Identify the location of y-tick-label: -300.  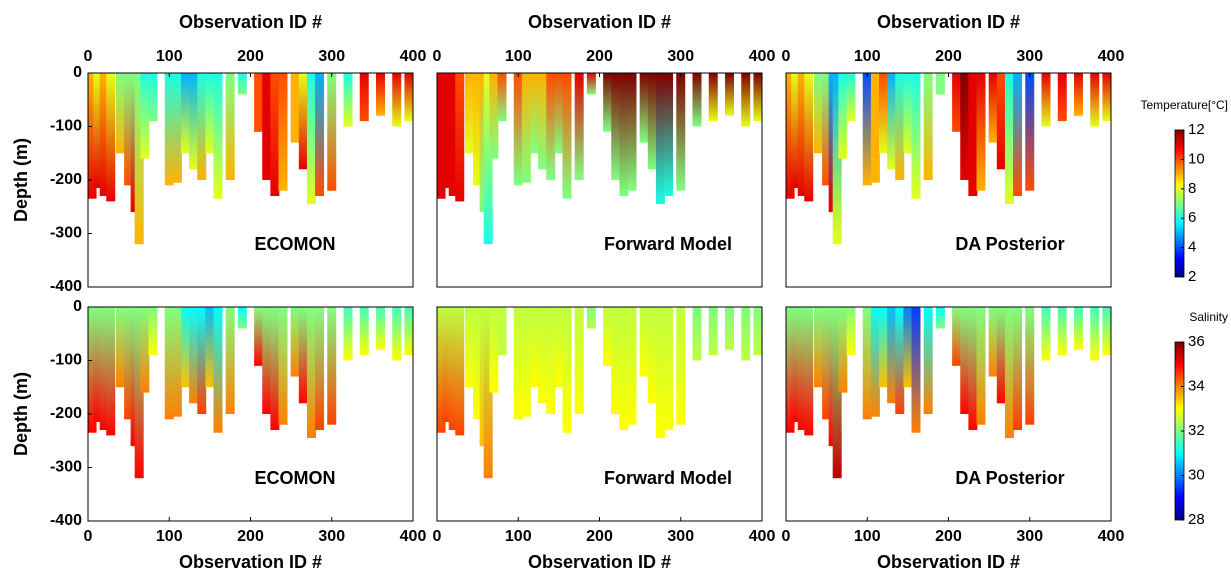
(66, 467).